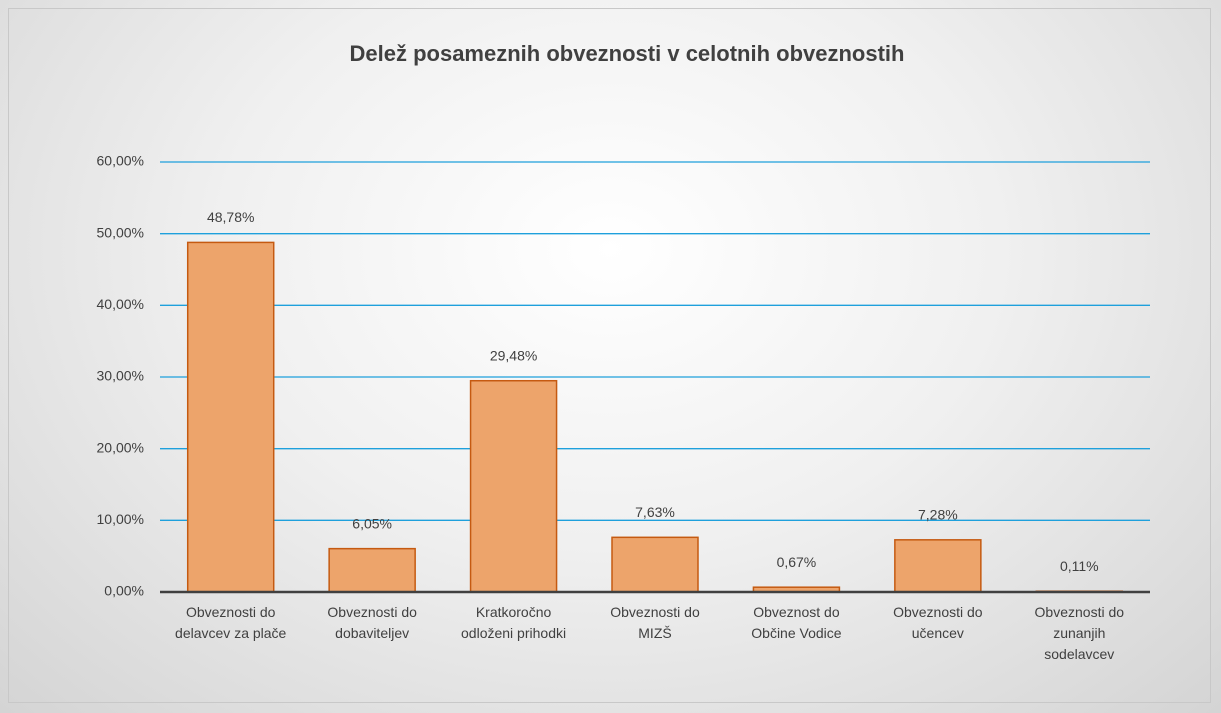 This screenshot has width=1221, height=713. What do you see at coordinates (1079, 566) in the screenshot?
I see `data-label: 0,11%` at bounding box center [1079, 566].